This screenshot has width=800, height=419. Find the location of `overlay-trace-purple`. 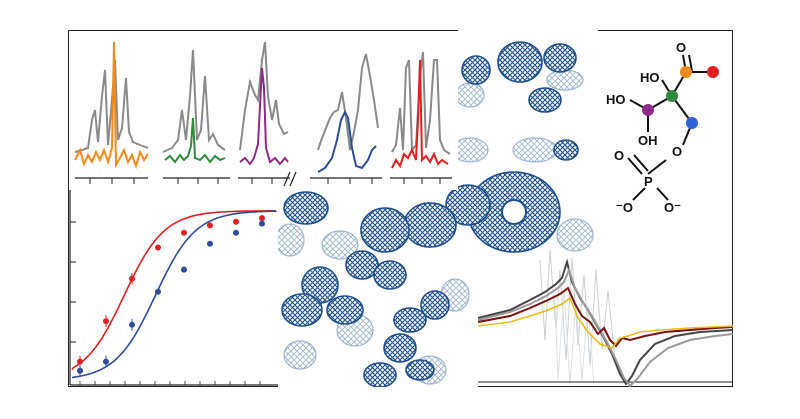

overlay-trace-purple is located at coordinates (264, 116).